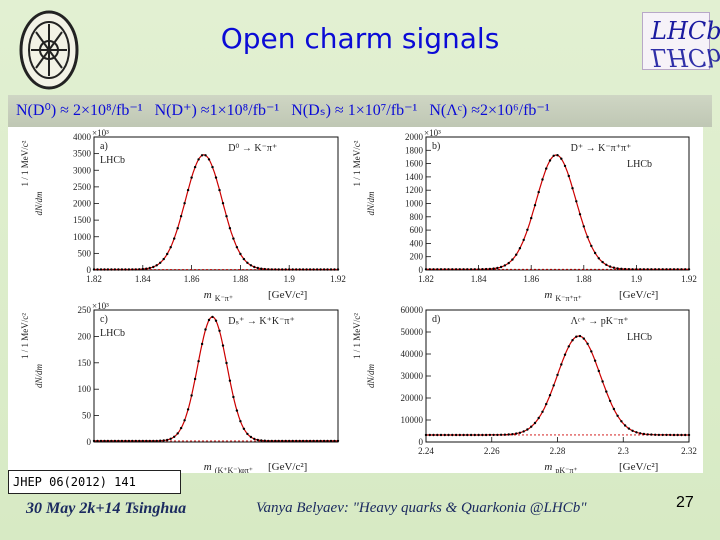 The width and height of the screenshot is (720, 540). I want to click on panel-label: b), so click(436, 146).